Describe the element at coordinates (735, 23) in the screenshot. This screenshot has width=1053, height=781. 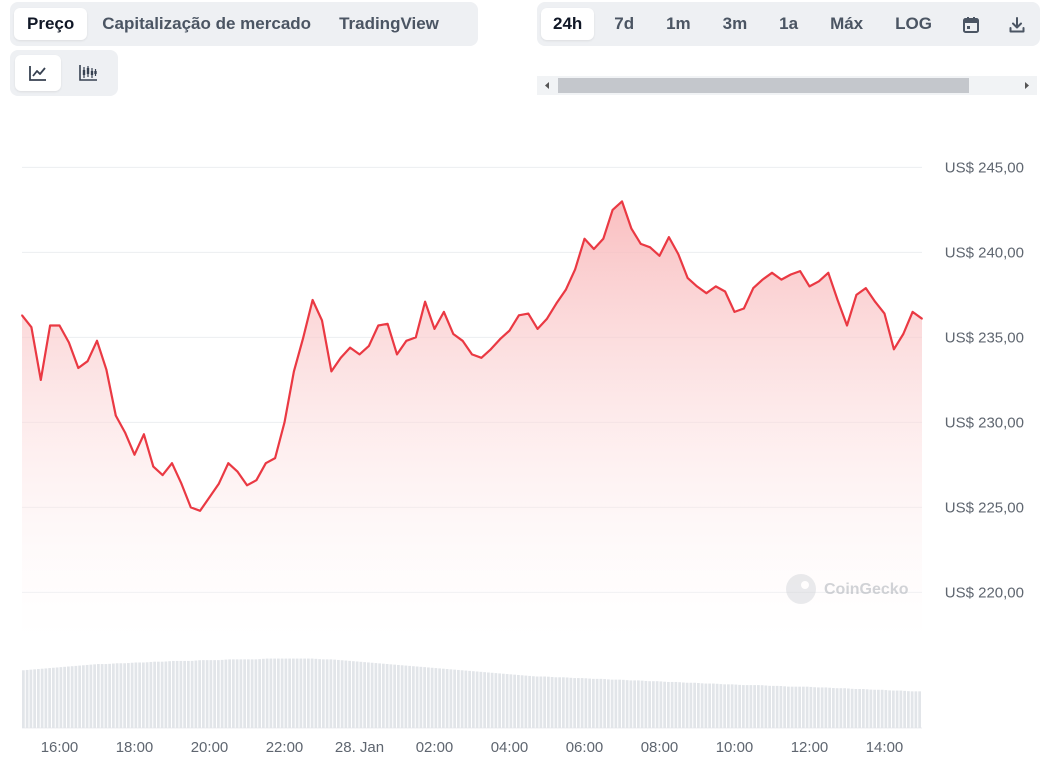
I see `range-3m-button: 3m` at that location.